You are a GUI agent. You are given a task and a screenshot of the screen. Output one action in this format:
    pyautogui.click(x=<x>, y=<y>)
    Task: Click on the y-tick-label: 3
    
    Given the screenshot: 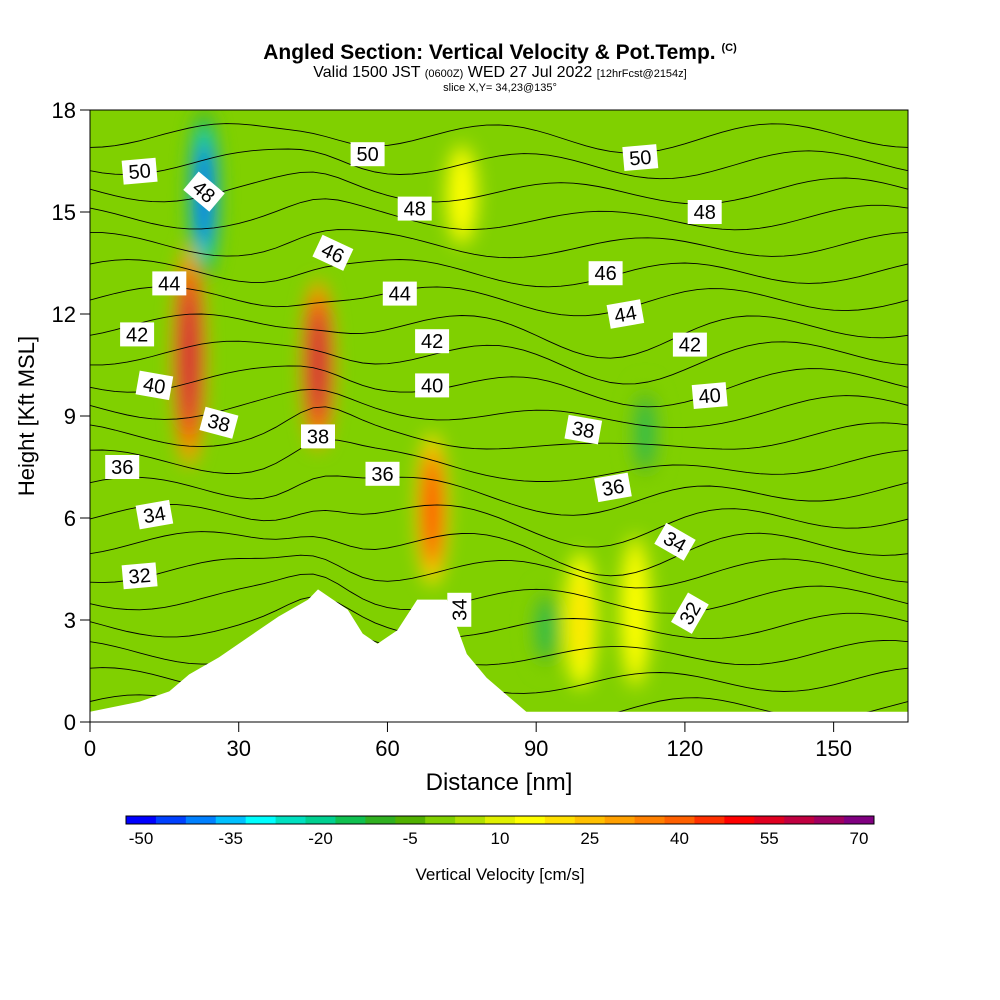 What is the action you would take?
    pyautogui.click(x=70, y=620)
    